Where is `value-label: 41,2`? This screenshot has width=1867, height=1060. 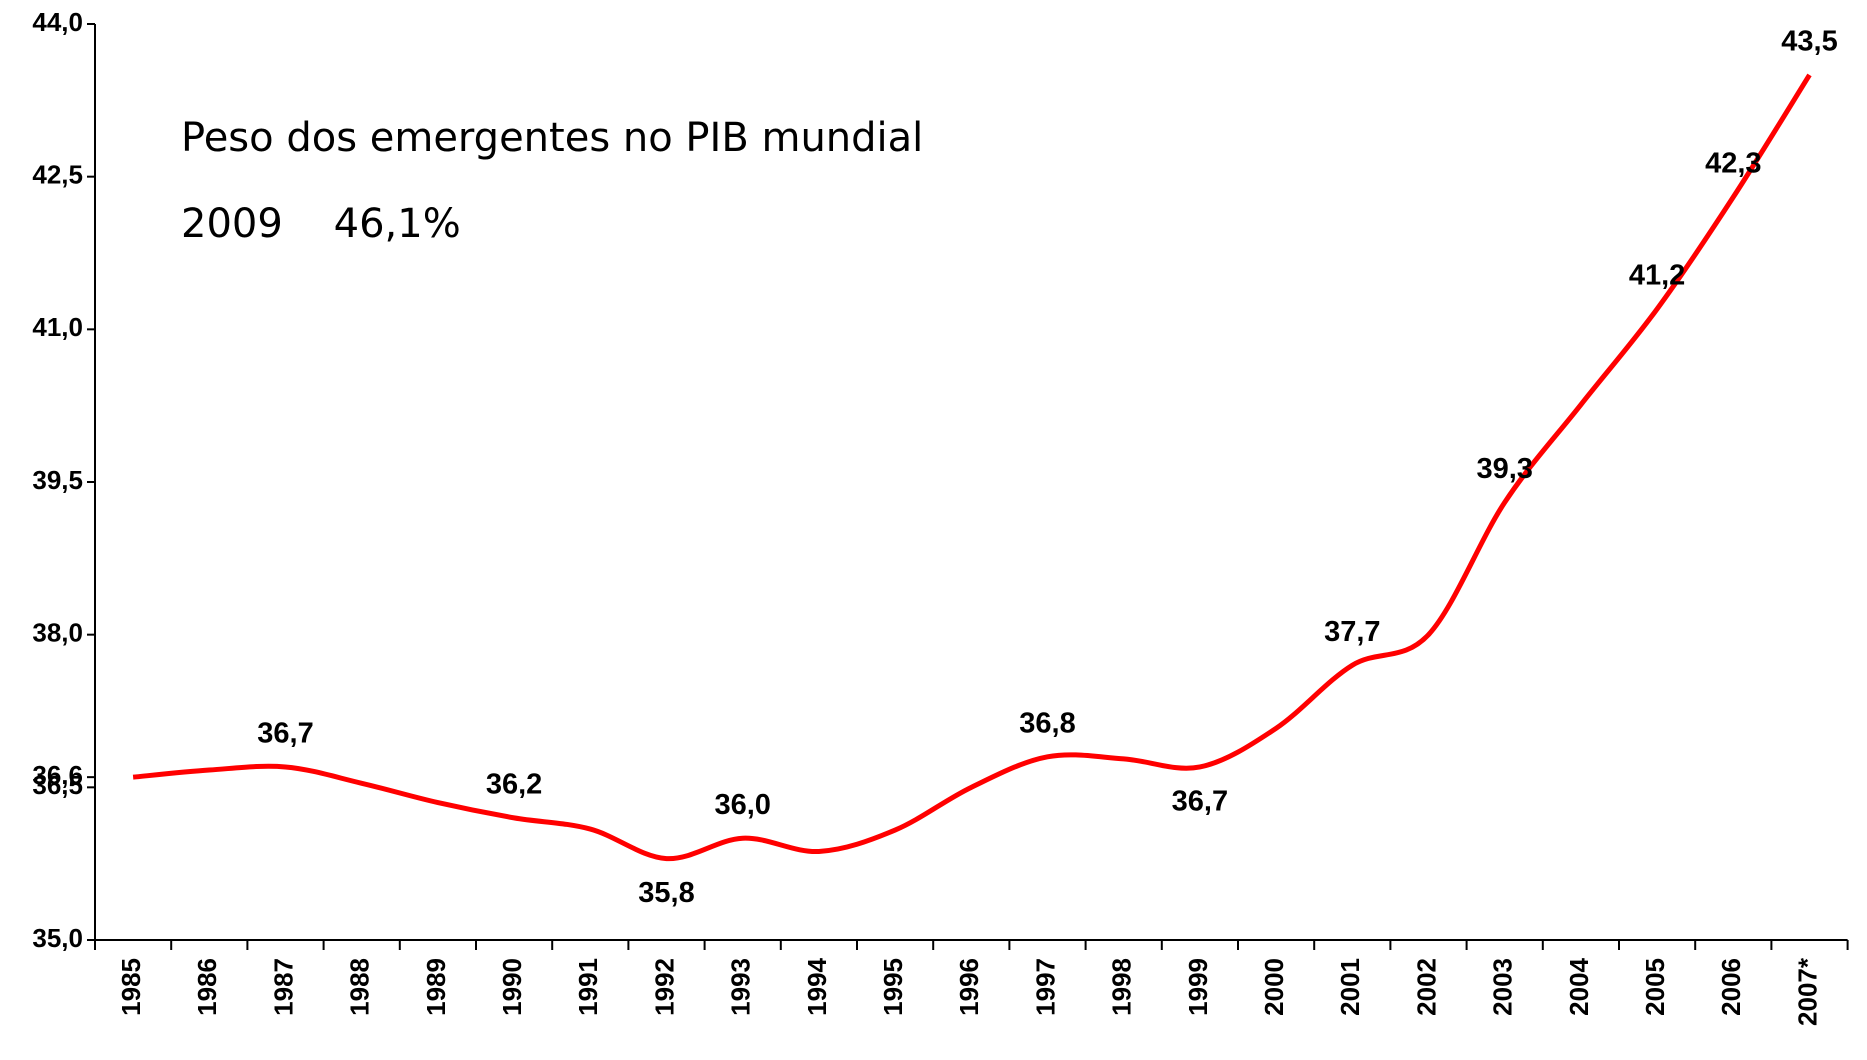
value-label: 41,2 is located at coordinates (1657, 276).